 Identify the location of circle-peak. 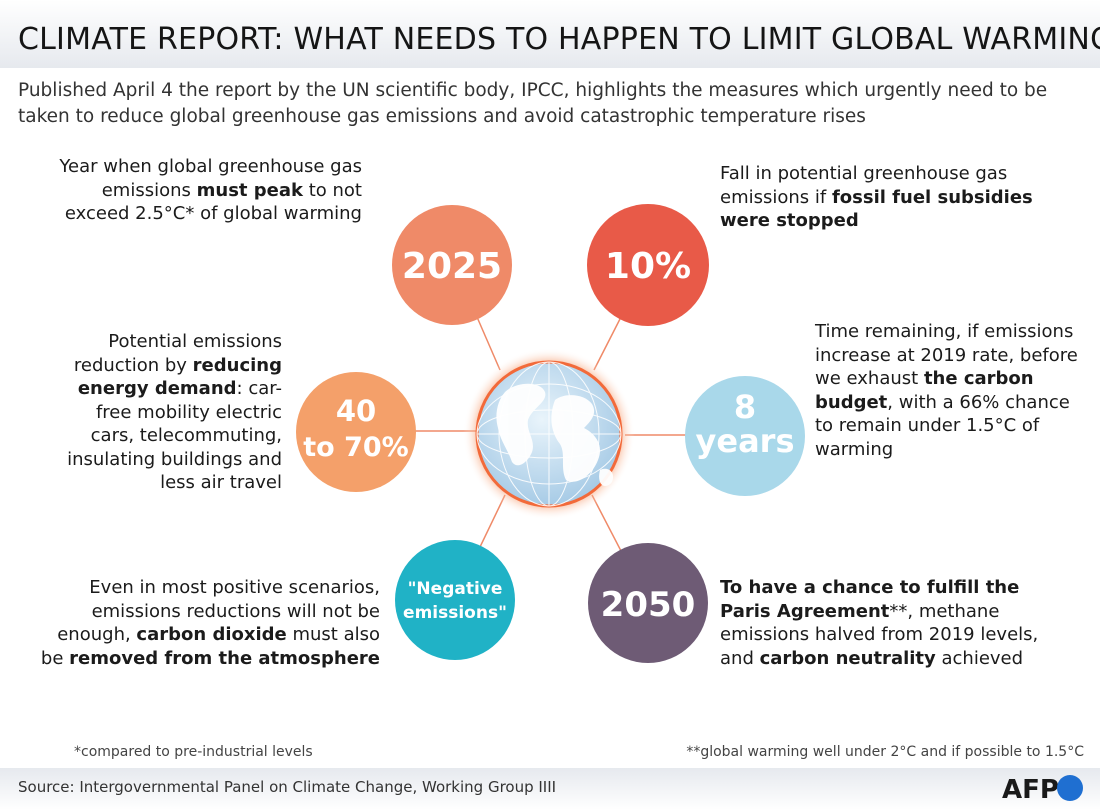
(452, 265).